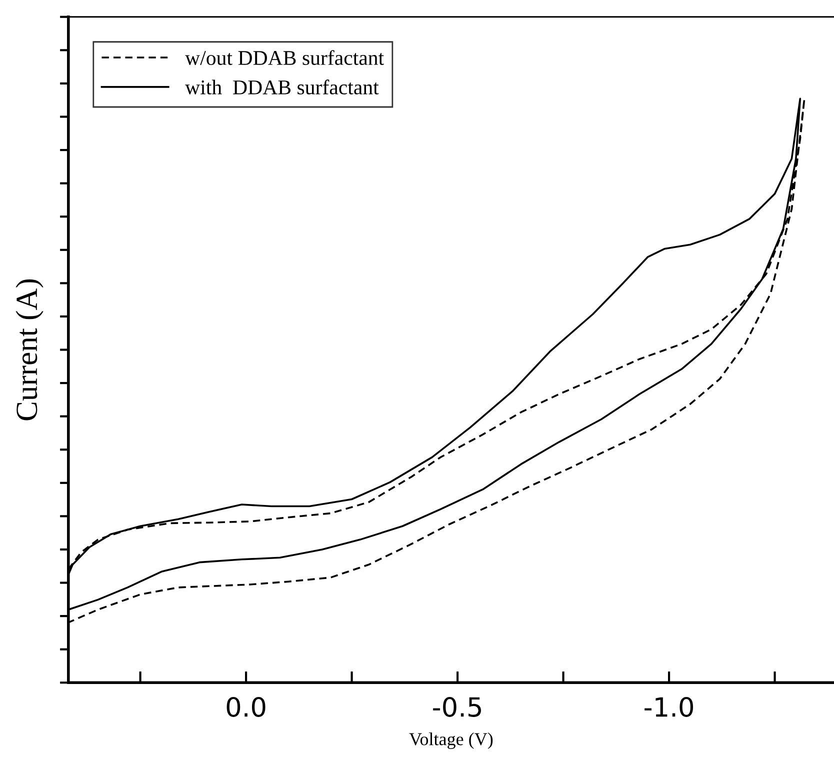  I want to click on x-tick-label: -1.0, so click(669, 706).